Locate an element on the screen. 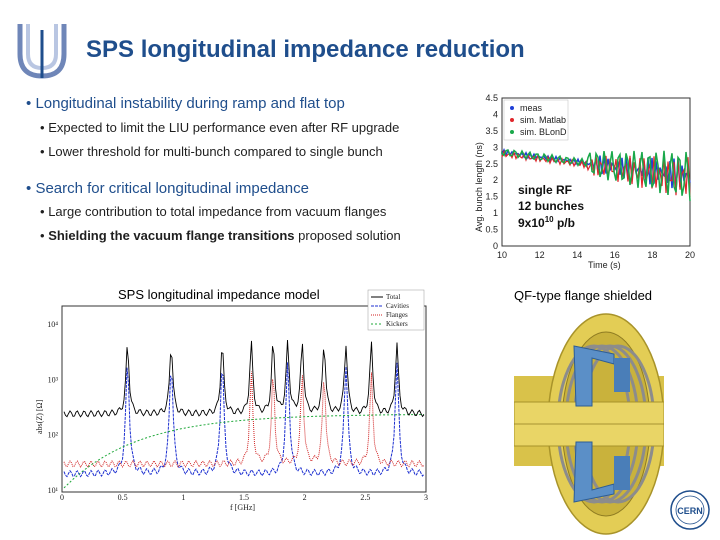 The width and height of the screenshot is (720, 540). flange-illustration is located at coordinates (589, 421).